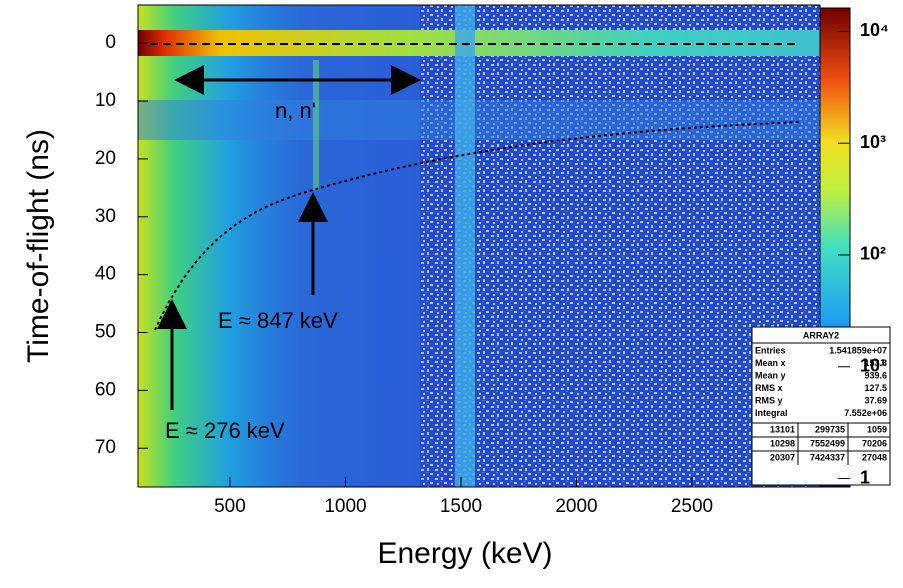 The height and width of the screenshot is (588, 903). What do you see at coordinates (105, 332) in the screenshot?
I see `y-tick-label: 50` at bounding box center [105, 332].